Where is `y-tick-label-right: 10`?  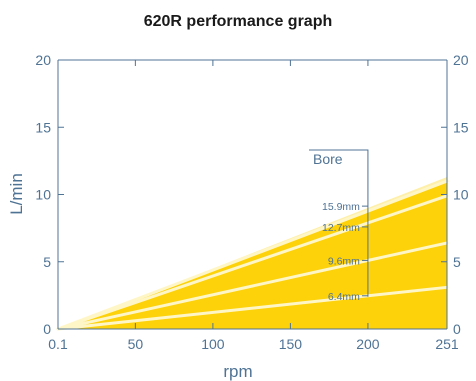
y-tick-label-right: 10 is located at coordinates (461, 195).